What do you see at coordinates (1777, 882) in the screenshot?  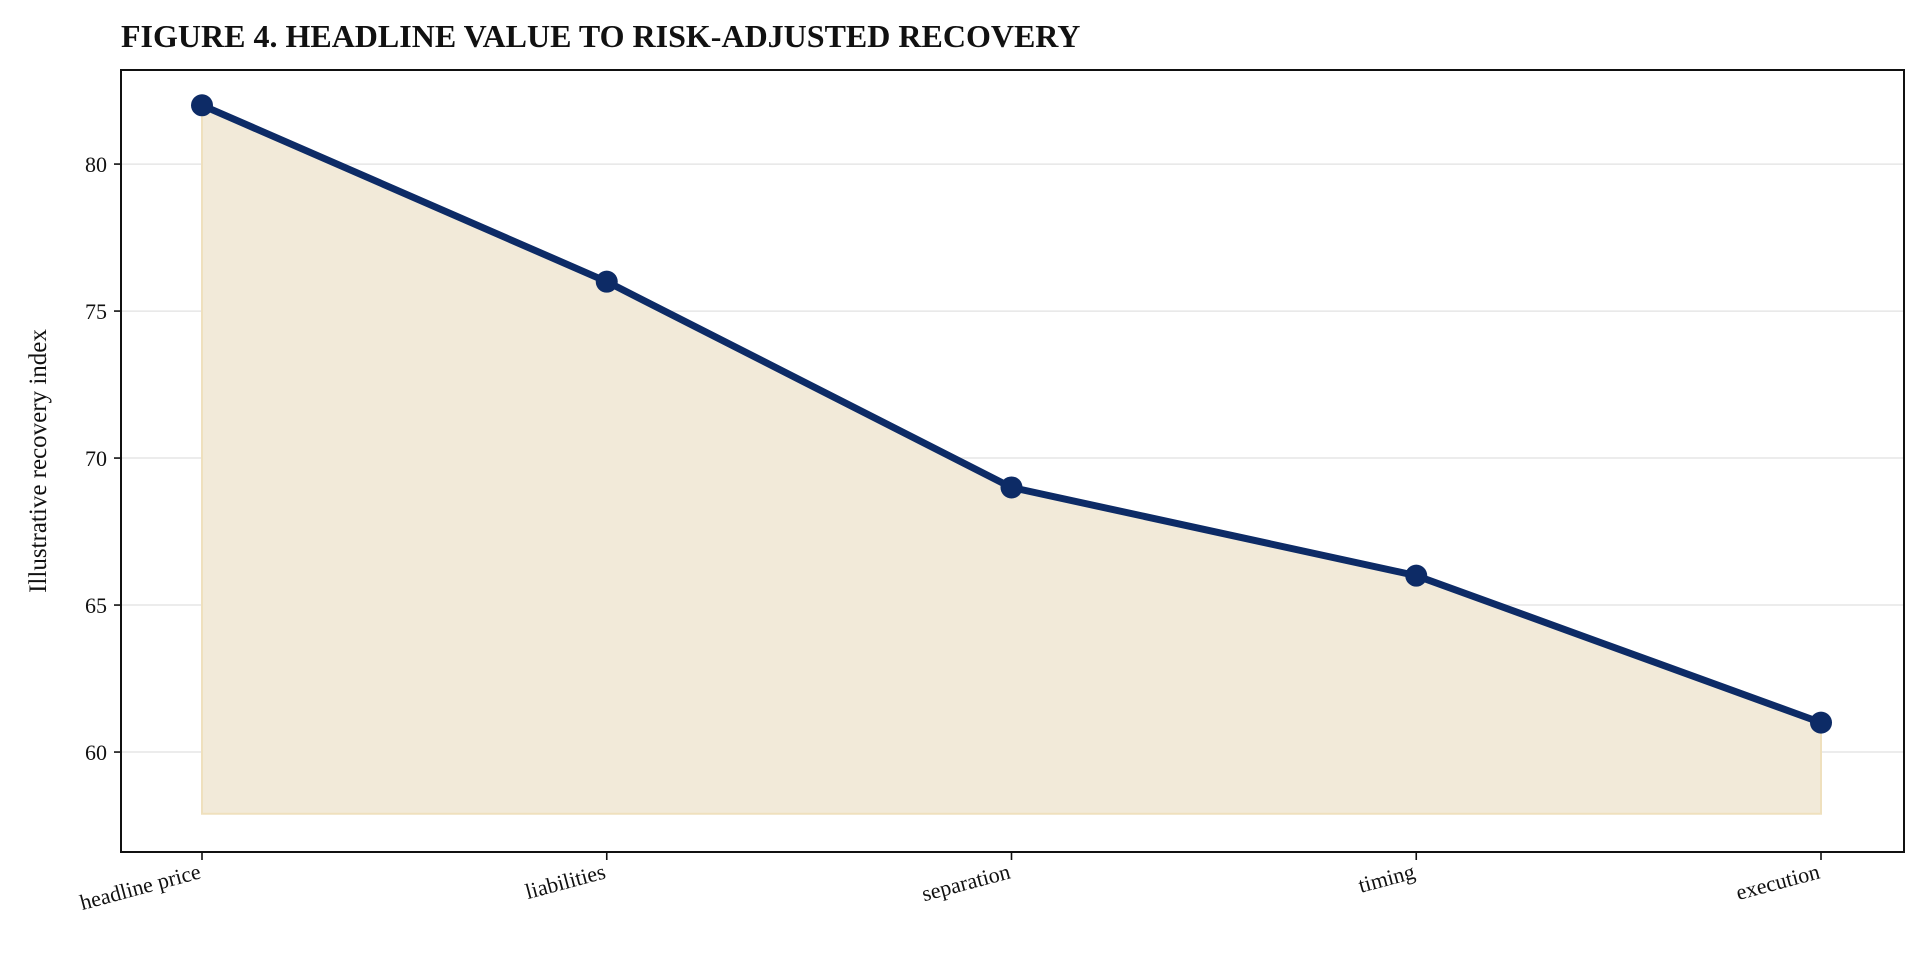 I see `x-tick-label: execution` at bounding box center [1777, 882].